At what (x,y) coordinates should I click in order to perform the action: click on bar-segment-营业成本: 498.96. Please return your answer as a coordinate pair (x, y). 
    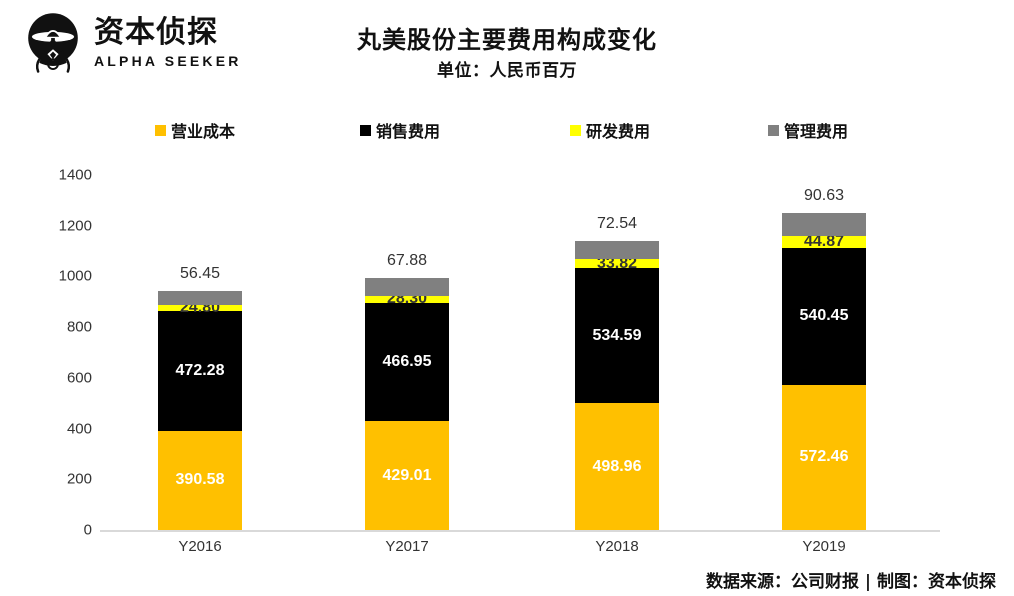
    Looking at the image, I should click on (617, 466).